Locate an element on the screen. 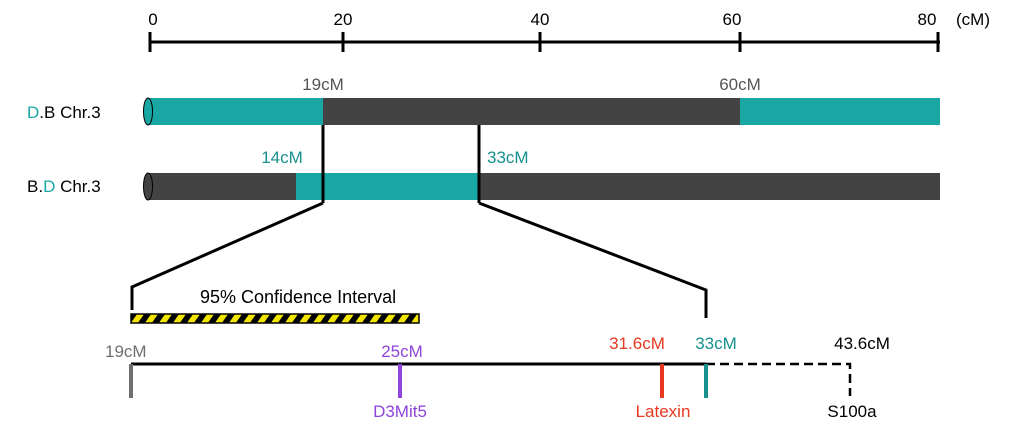 The height and width of the screenshot is (425, 1010). chromosome-bd-cap is located at coordinates (148, 186).